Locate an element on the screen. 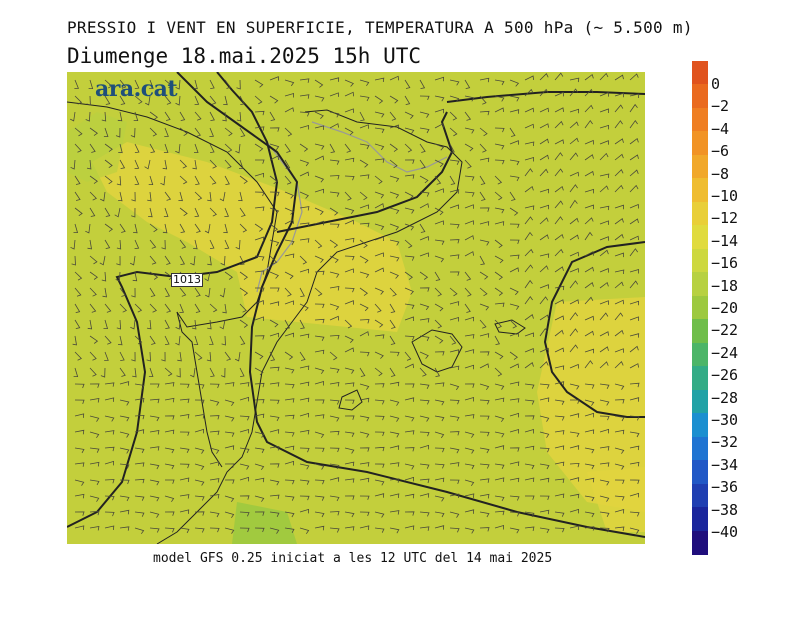  colorbar-label: −32 is located at coordinates (725, 442).